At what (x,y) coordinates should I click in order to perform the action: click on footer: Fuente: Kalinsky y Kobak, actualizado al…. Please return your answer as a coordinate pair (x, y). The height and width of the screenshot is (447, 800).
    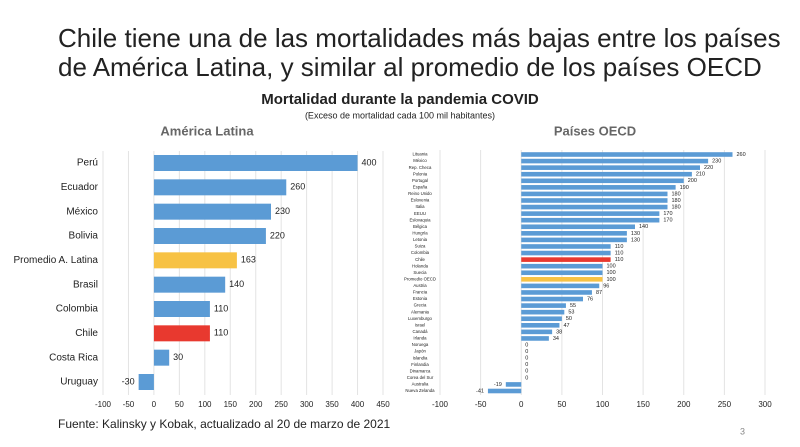
    Looking at the image, I should click on (224, 424).